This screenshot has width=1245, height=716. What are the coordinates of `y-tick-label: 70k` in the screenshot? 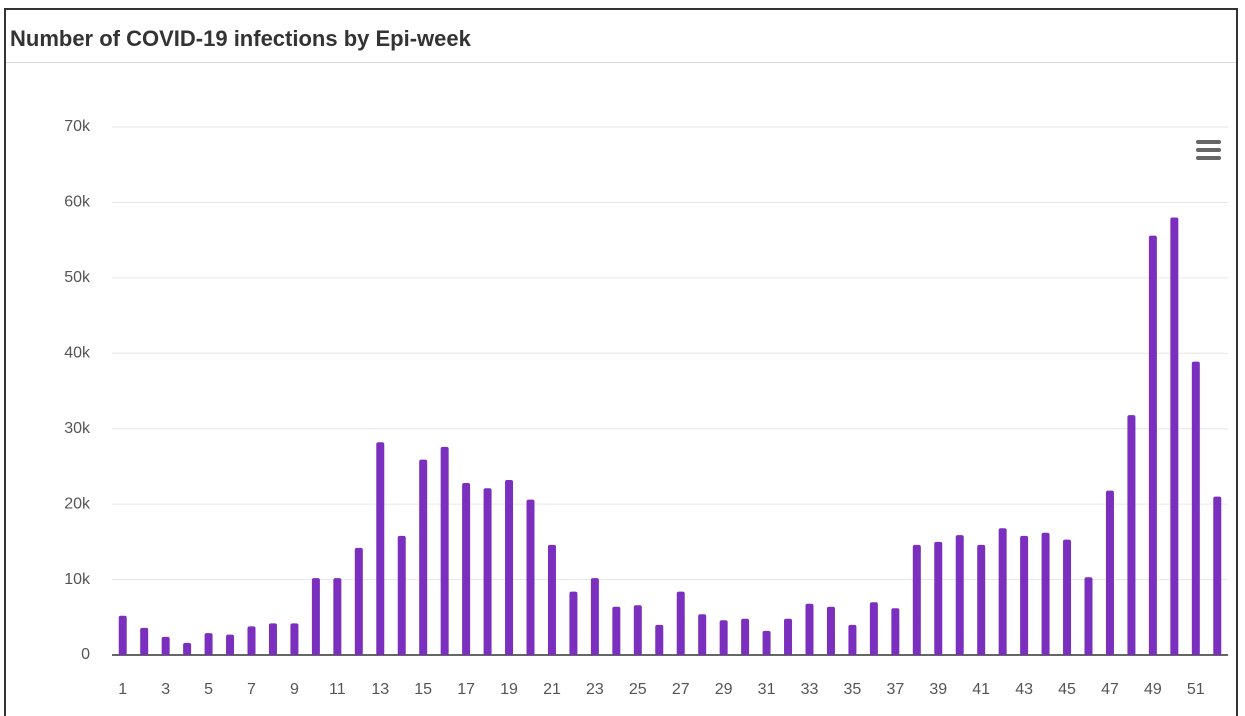 It's located at (77, 126).